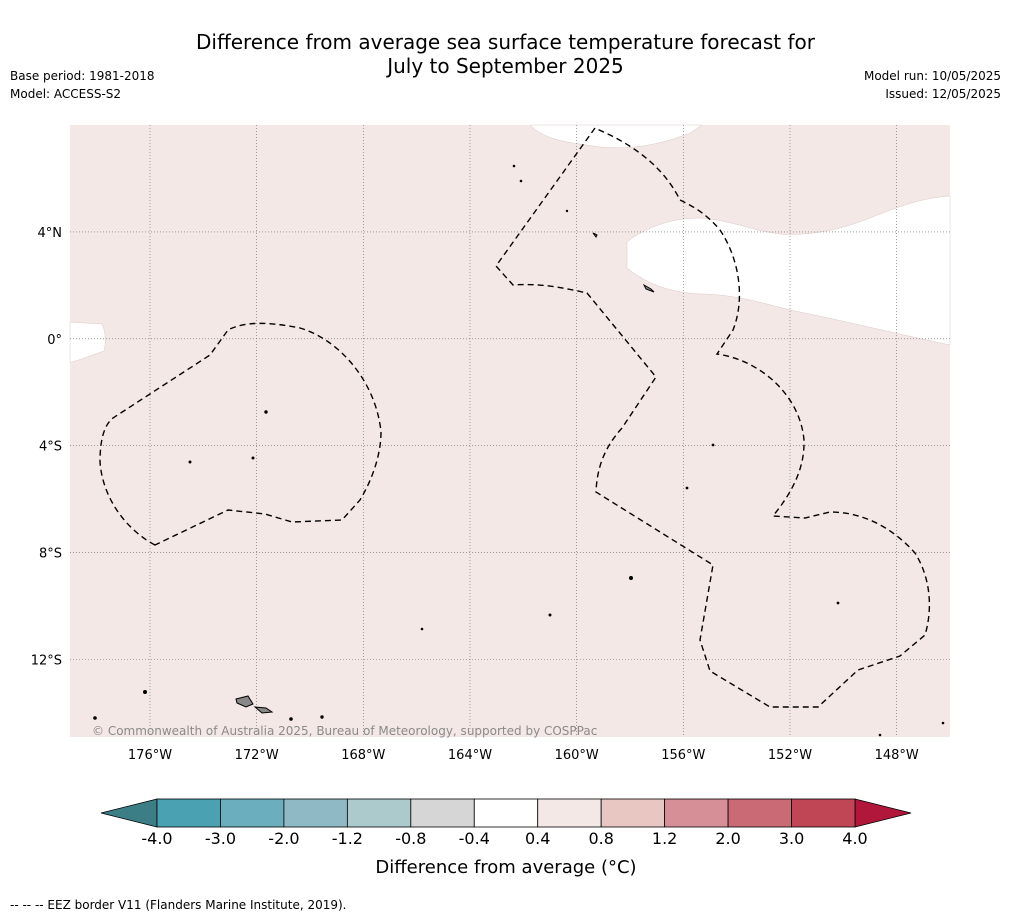  What do you see at coordinates (66, 94) in the screenshot?
I see `model-name: Model: ACCESS-S2` at bounding box center [66, 94].